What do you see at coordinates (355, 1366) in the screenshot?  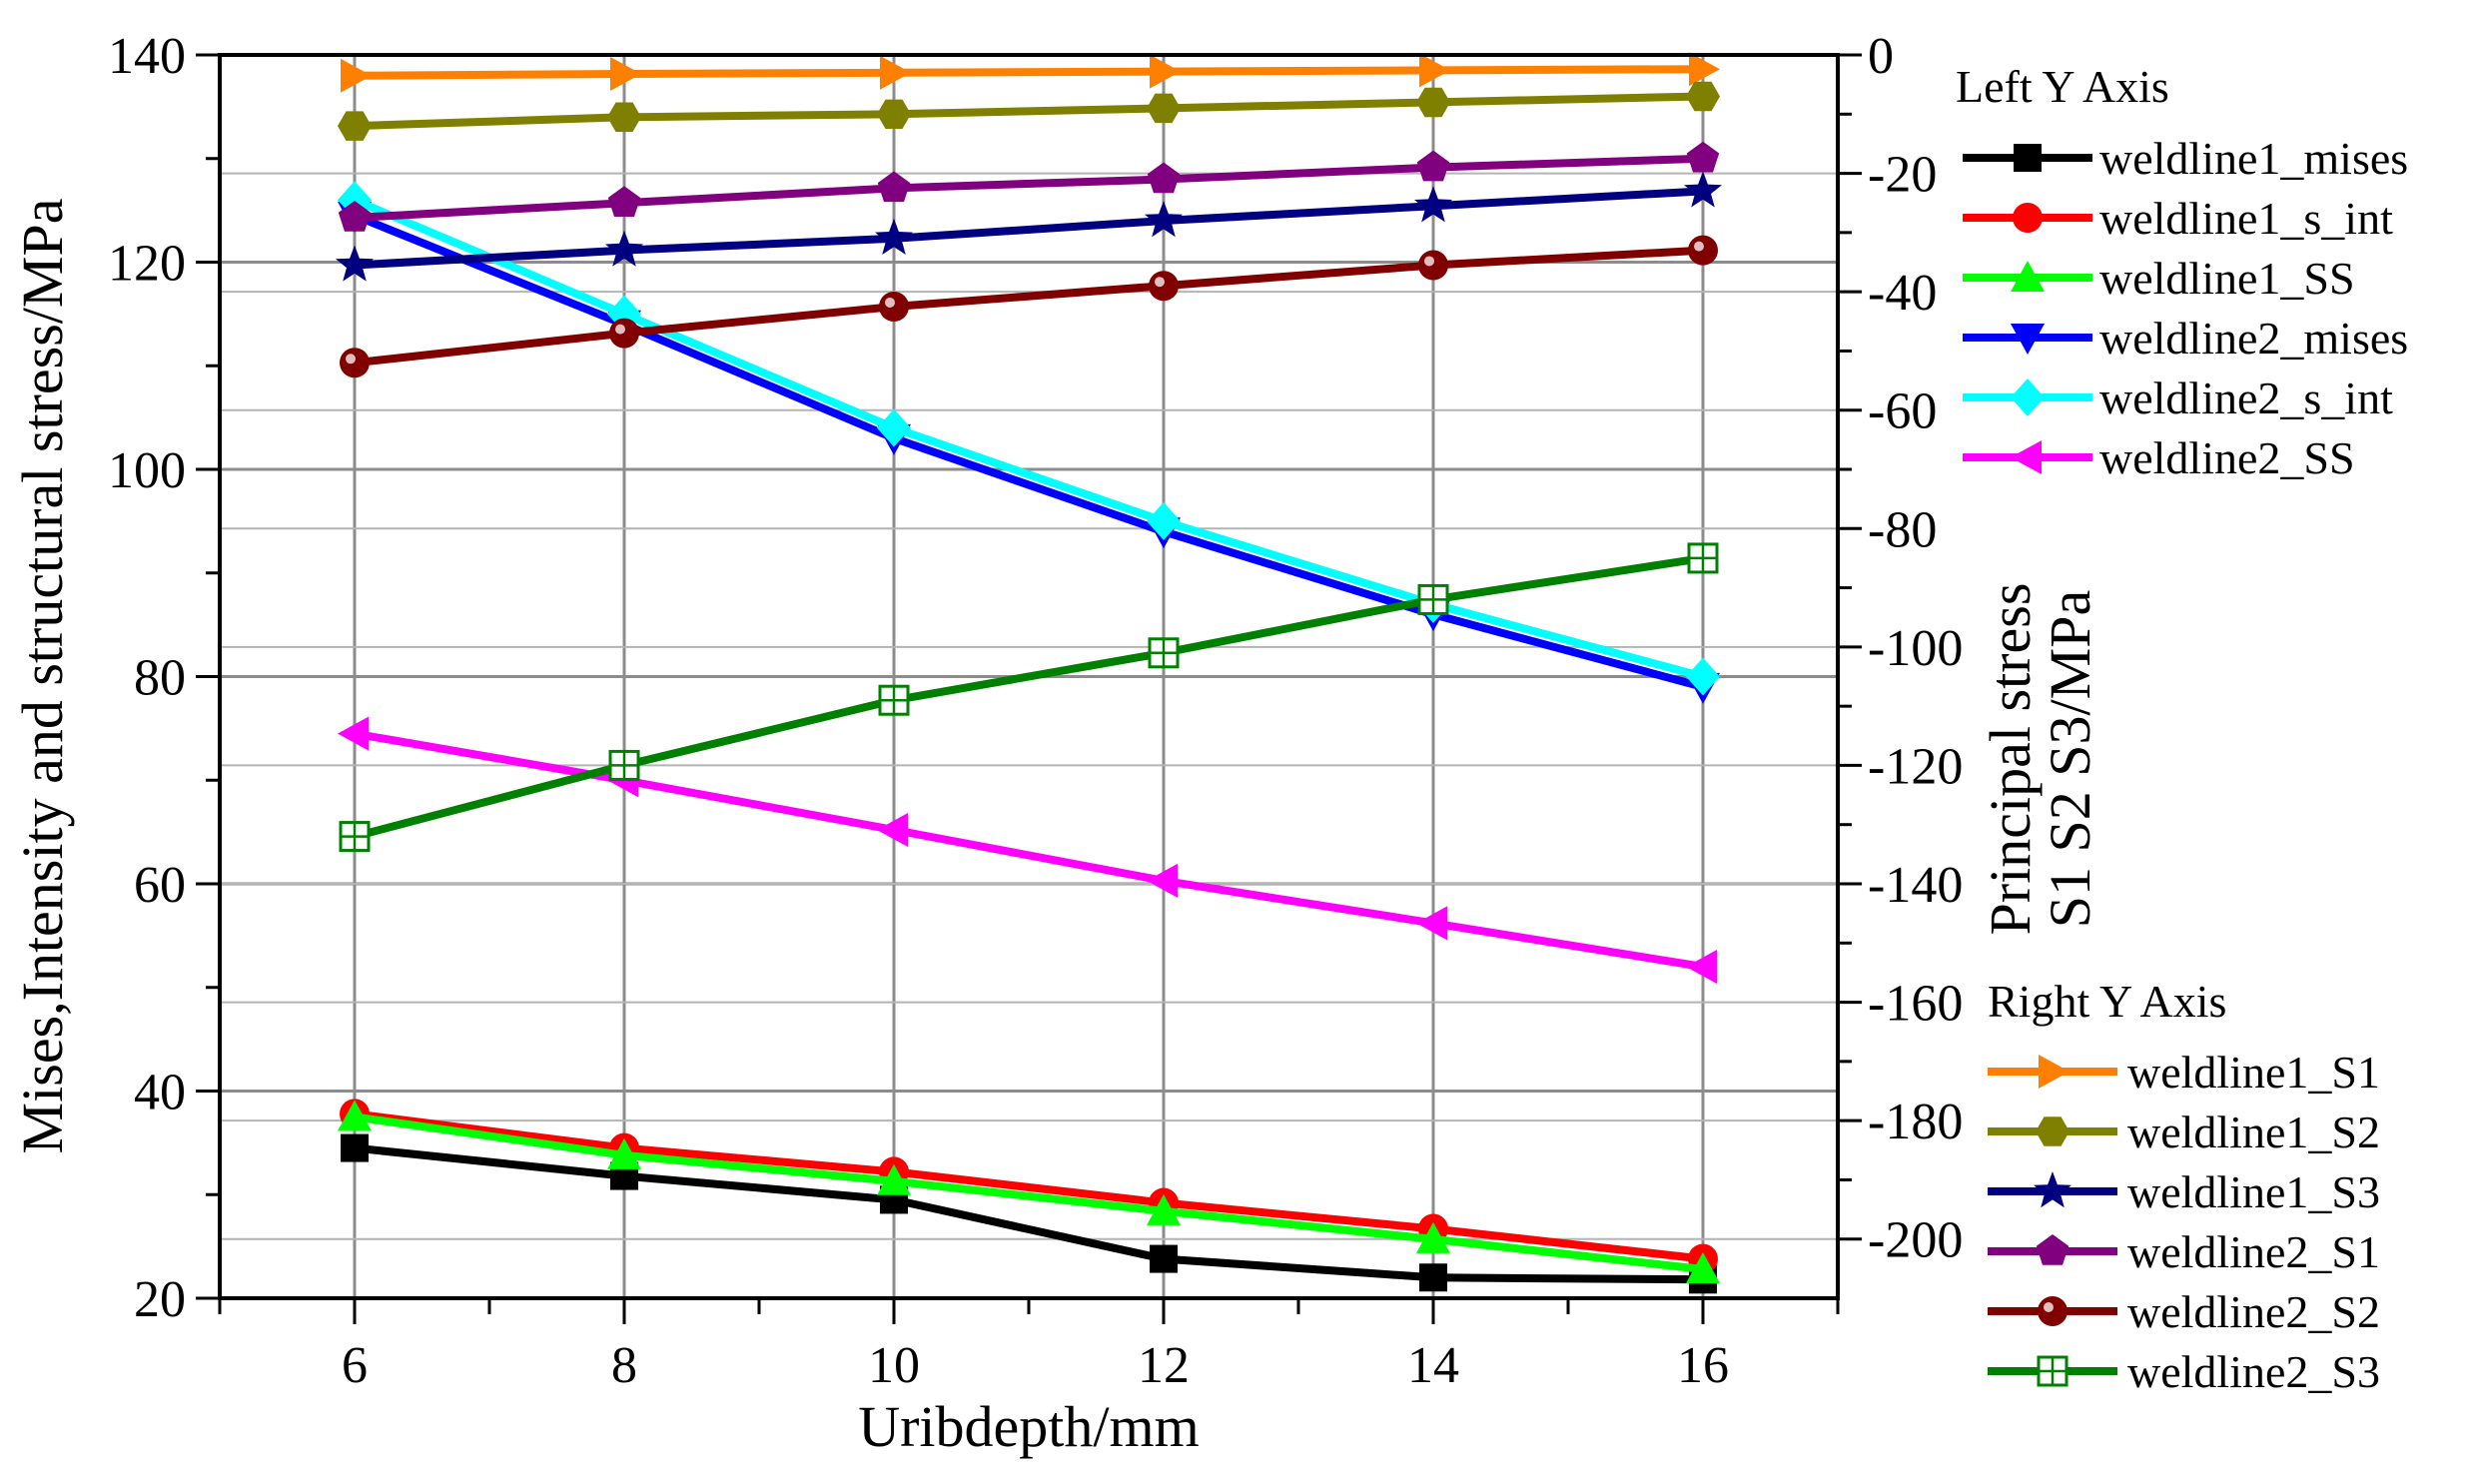 I see `x-tick-label: 6` at bounding box center [355, 1366].